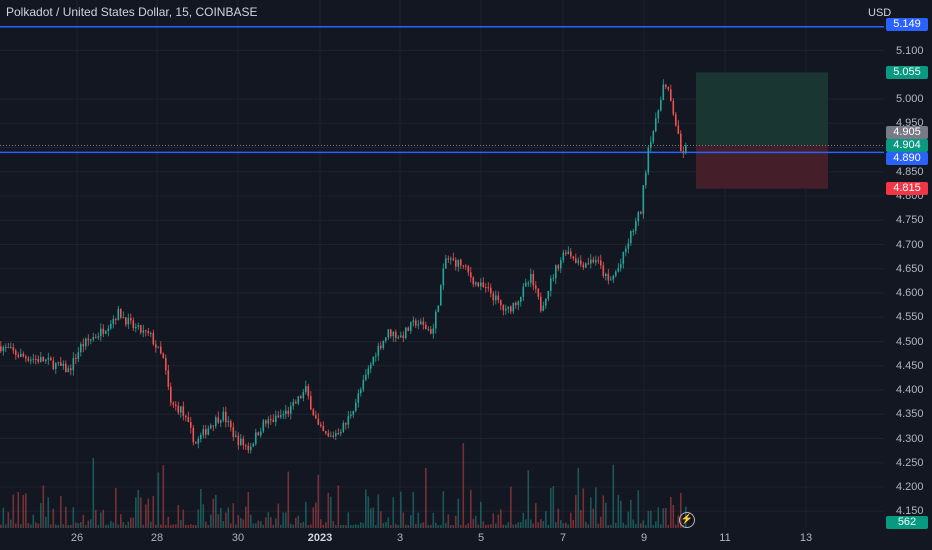 This screenshot has width=932, height=550. What do you see at coordinates (910, 220) in the screenshot?
I see `price-tick-label: 4.750` at bounding box center [910, 220].